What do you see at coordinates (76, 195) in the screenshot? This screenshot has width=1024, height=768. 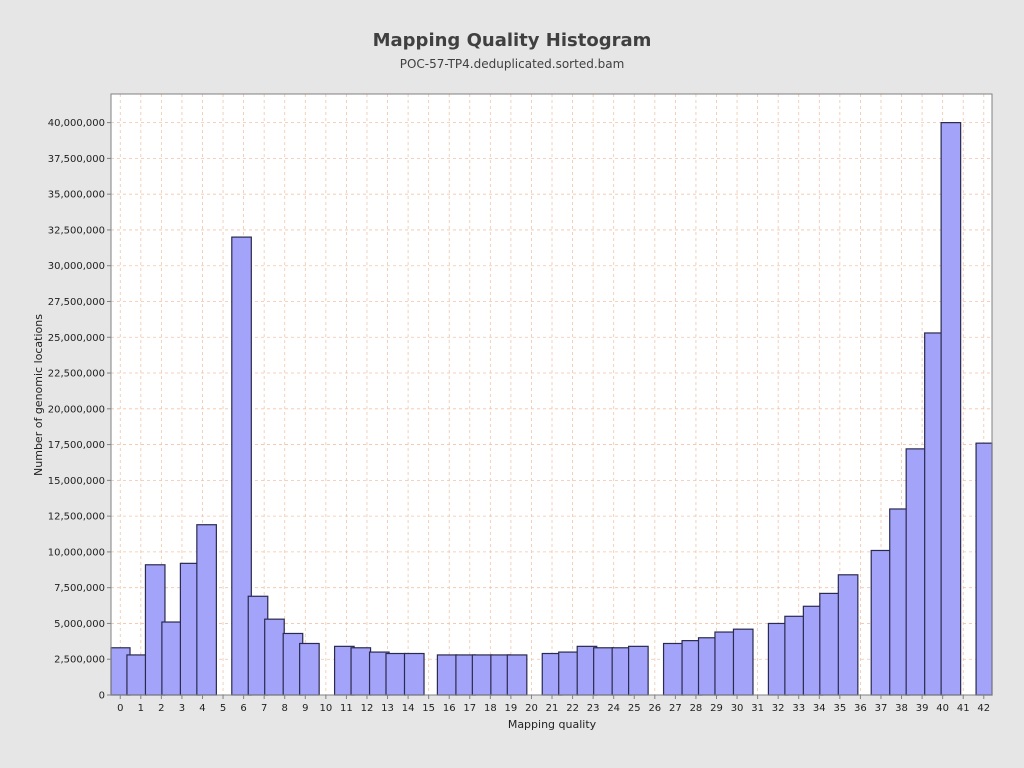 I see `y-tick-label: 35,000,000` at bounding box center [76, 195].